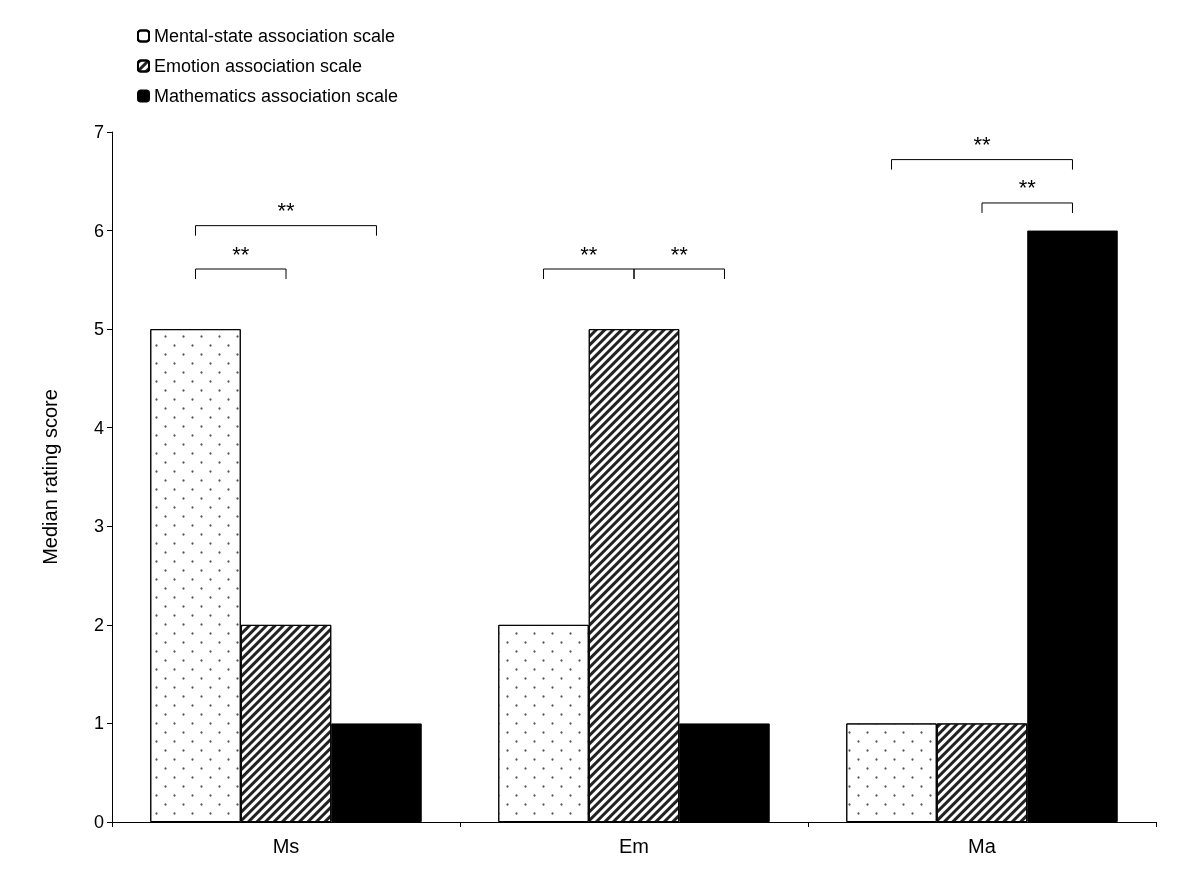  What do you see at coordinates (50, 477) in the screenshot?
I see `y-axis-title: Median rating score` at bounding box center [50, 477].